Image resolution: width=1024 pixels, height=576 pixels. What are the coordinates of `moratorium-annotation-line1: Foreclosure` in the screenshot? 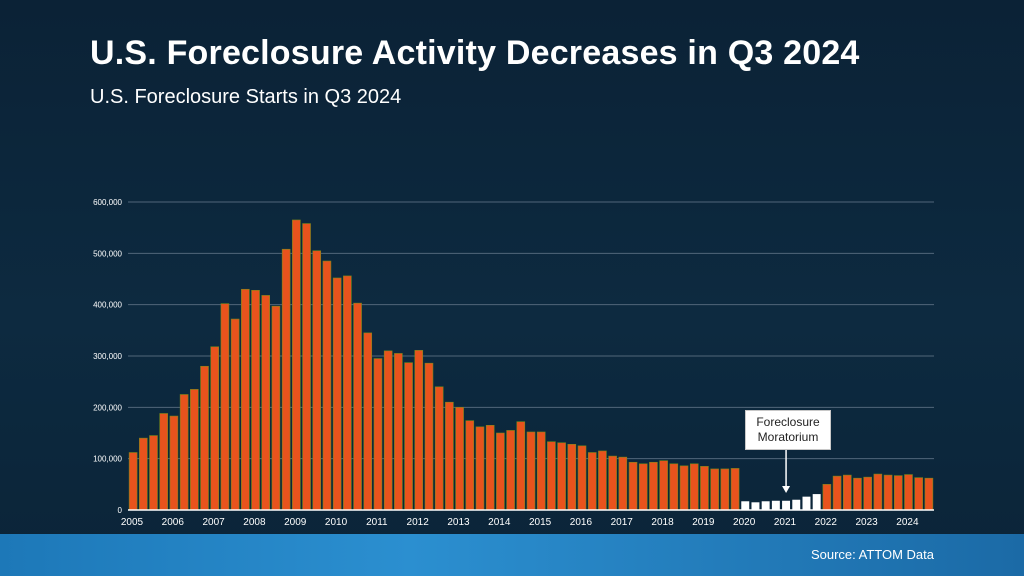 It's located at (788, 422).